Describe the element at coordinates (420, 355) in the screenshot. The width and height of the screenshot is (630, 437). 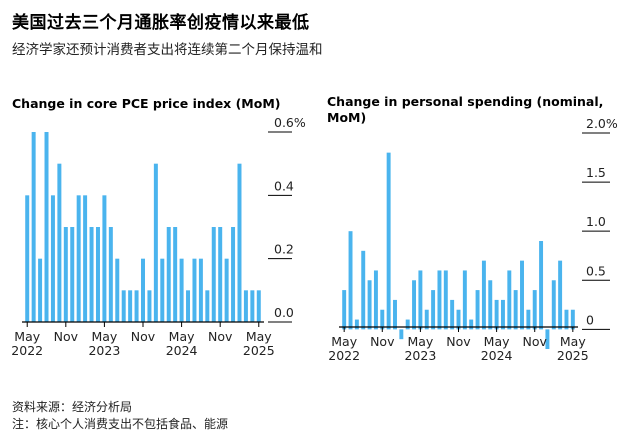
I see `x-tick-year-1-2: 2023` at that location.